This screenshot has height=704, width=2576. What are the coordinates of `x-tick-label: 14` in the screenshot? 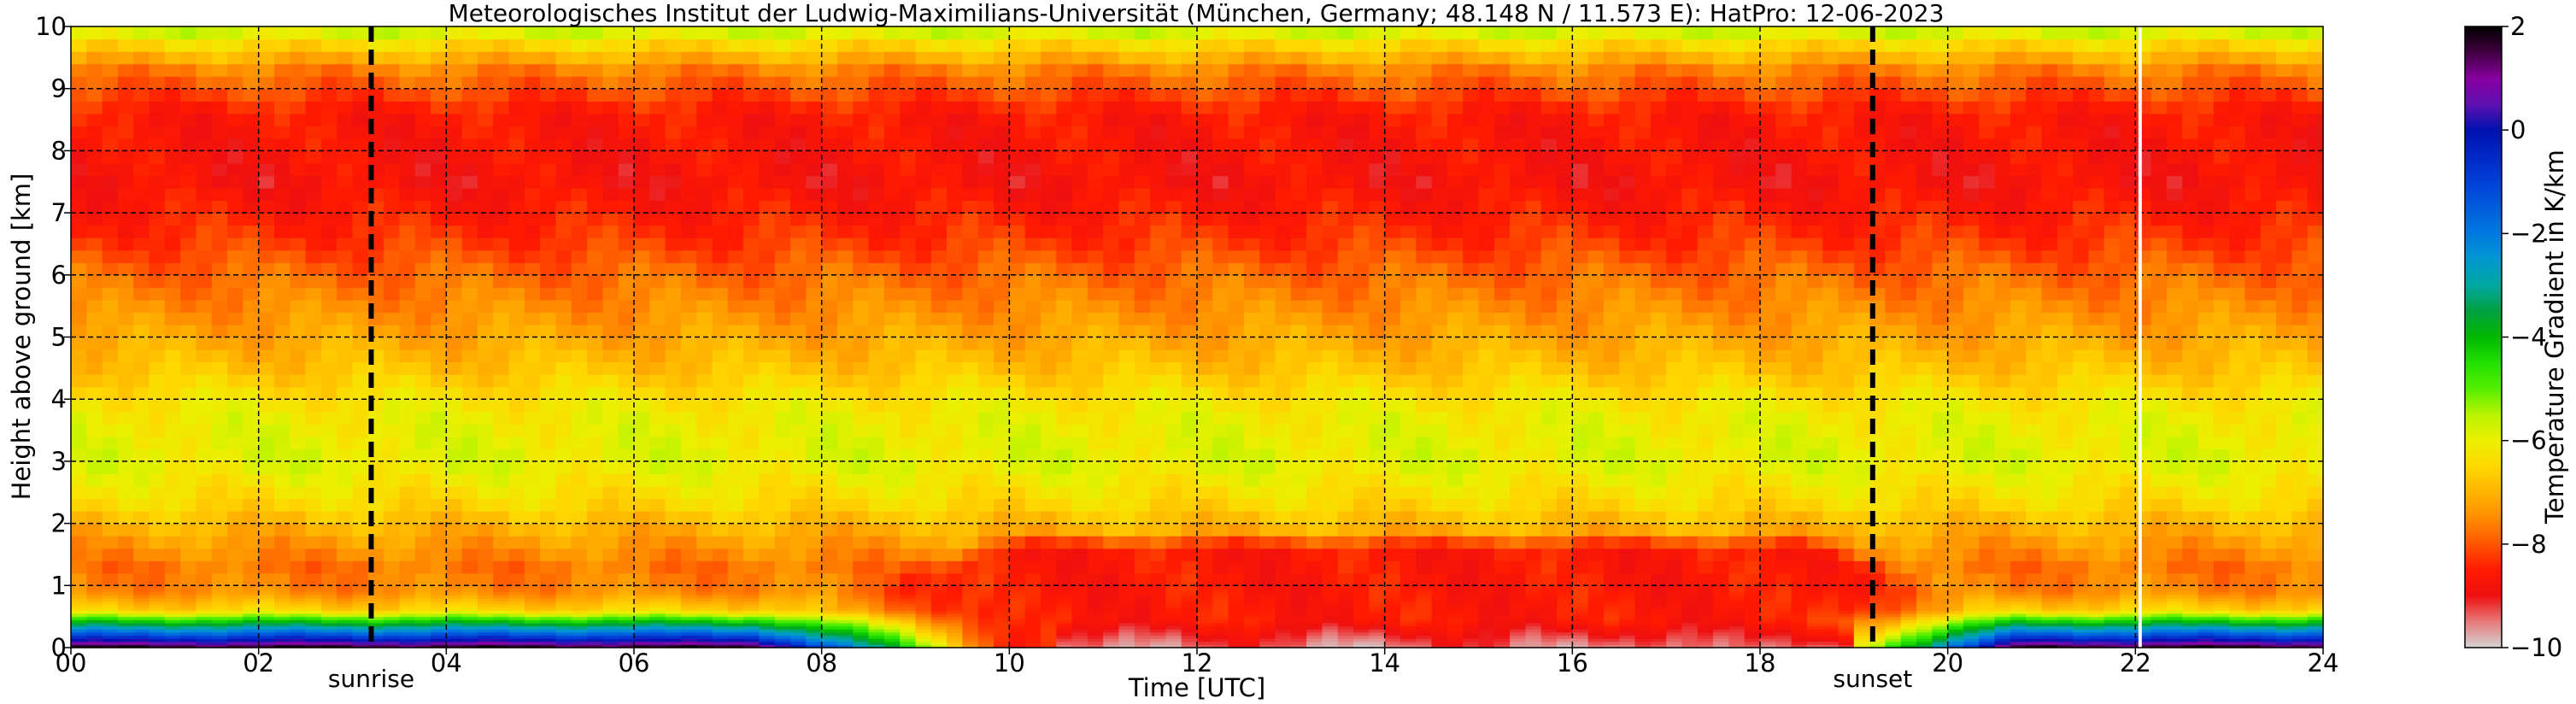 It's located at (1384, 663).